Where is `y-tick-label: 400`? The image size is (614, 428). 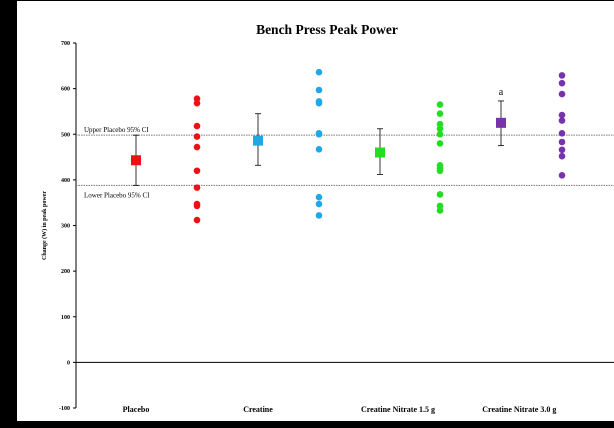
y-tick-label: 400 is located at coordinates (65, 181).